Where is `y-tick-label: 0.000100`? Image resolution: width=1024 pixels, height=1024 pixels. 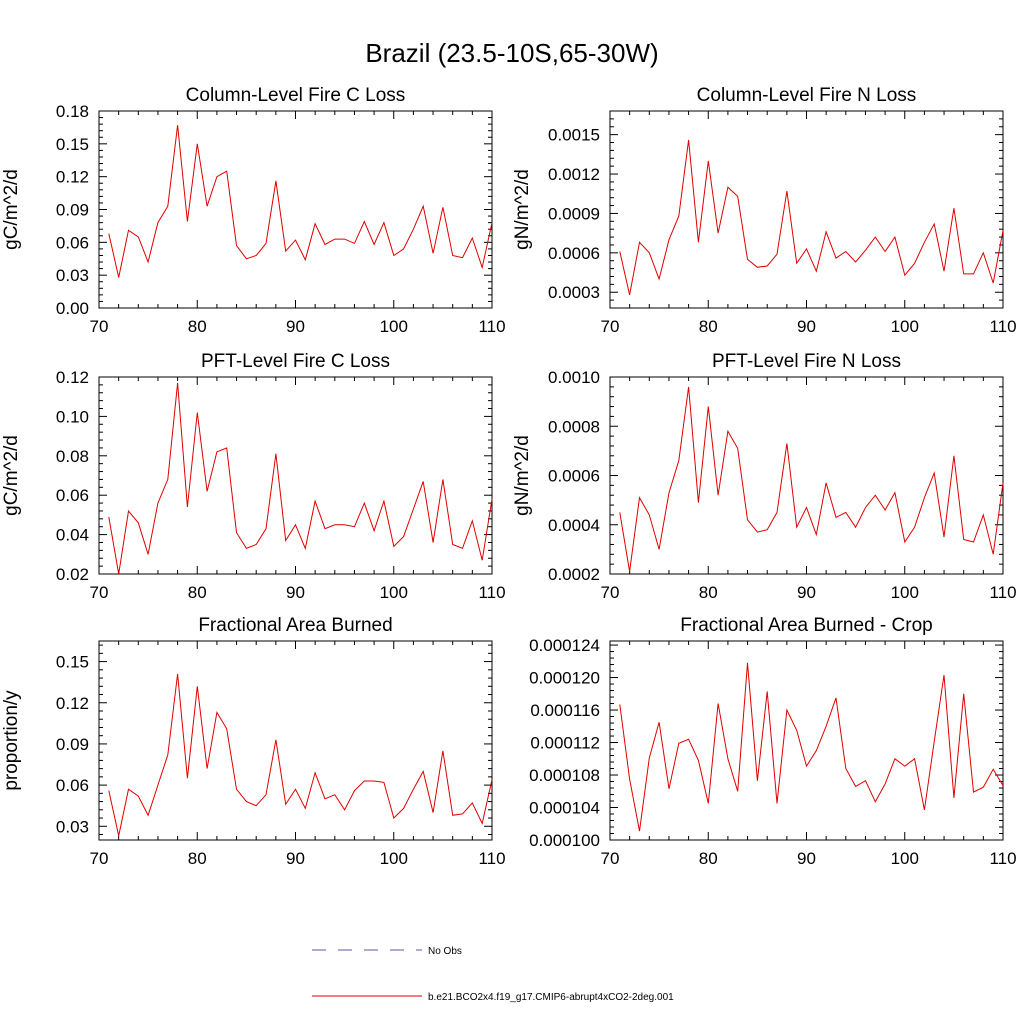 y-tick-label: 0.000100 is located at coordinates (564, 840).